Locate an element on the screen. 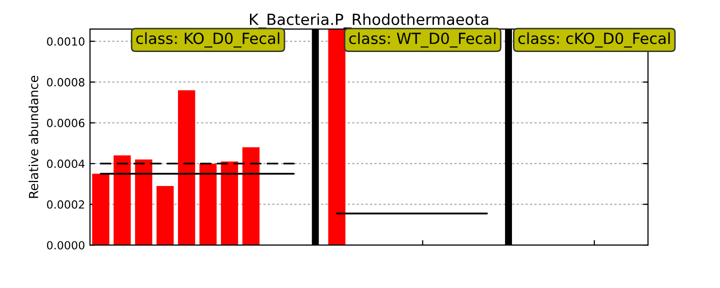  y-tick-label: 0.0006 is located at coordinates (65, 123).